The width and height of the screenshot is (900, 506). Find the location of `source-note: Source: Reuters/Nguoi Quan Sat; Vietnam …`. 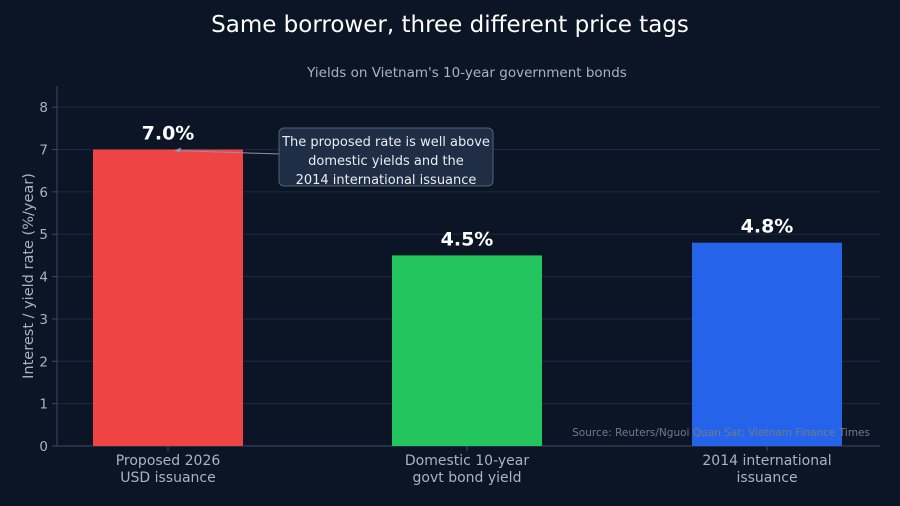

source-note: Source: Reuters/Nguoi Quan Sat; Vietnam … is located at coordinates (721, 433).